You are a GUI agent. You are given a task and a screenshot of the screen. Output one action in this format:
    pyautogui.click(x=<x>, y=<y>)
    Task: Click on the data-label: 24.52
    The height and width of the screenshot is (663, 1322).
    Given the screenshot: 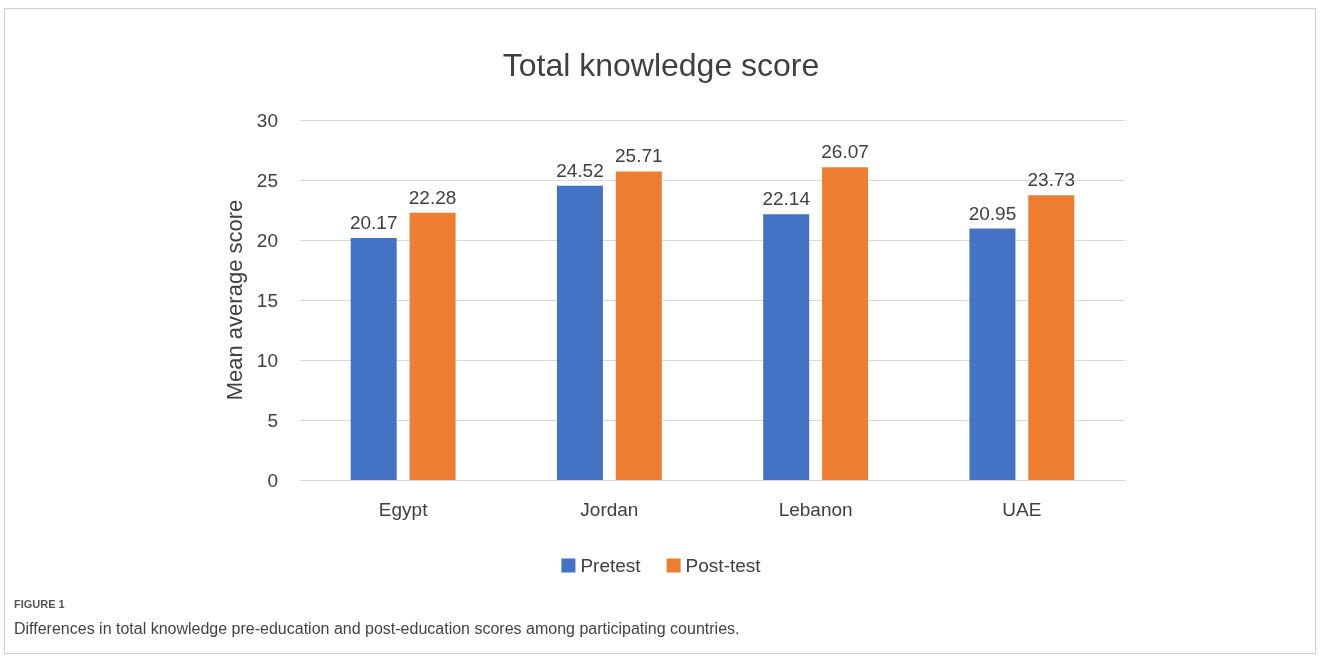 What is the action you would take?
    pyautogui.click(x=580, y=170)
    